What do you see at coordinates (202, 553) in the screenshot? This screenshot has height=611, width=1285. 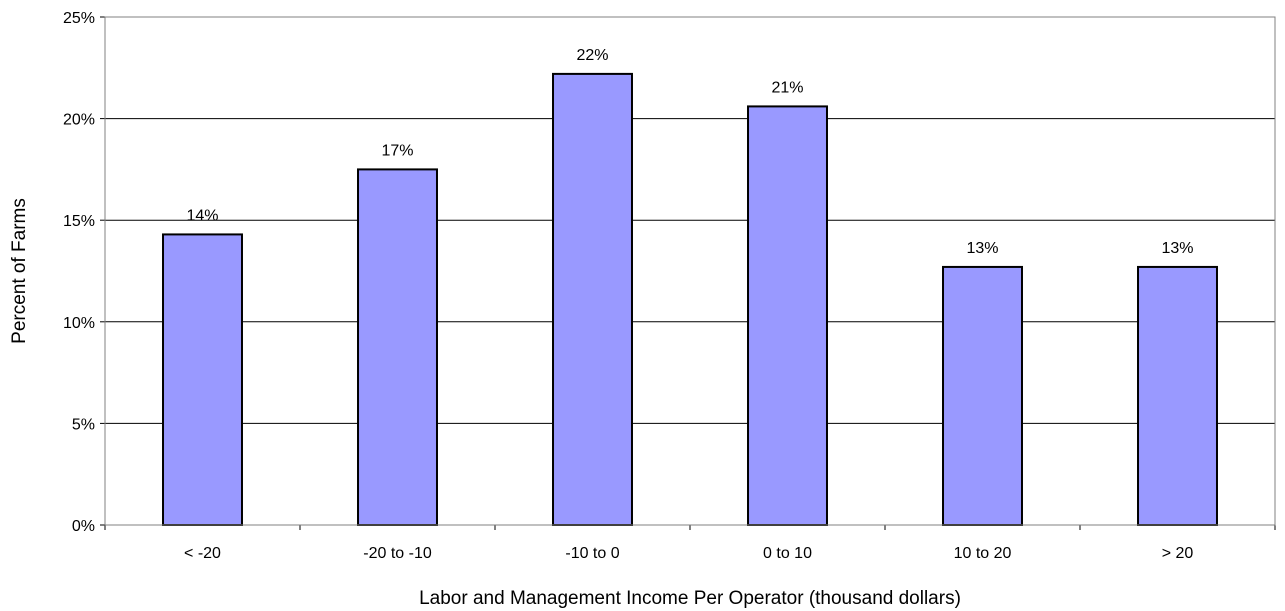 I see `x-tick-label: < -20` at bounding box center [202, 553].